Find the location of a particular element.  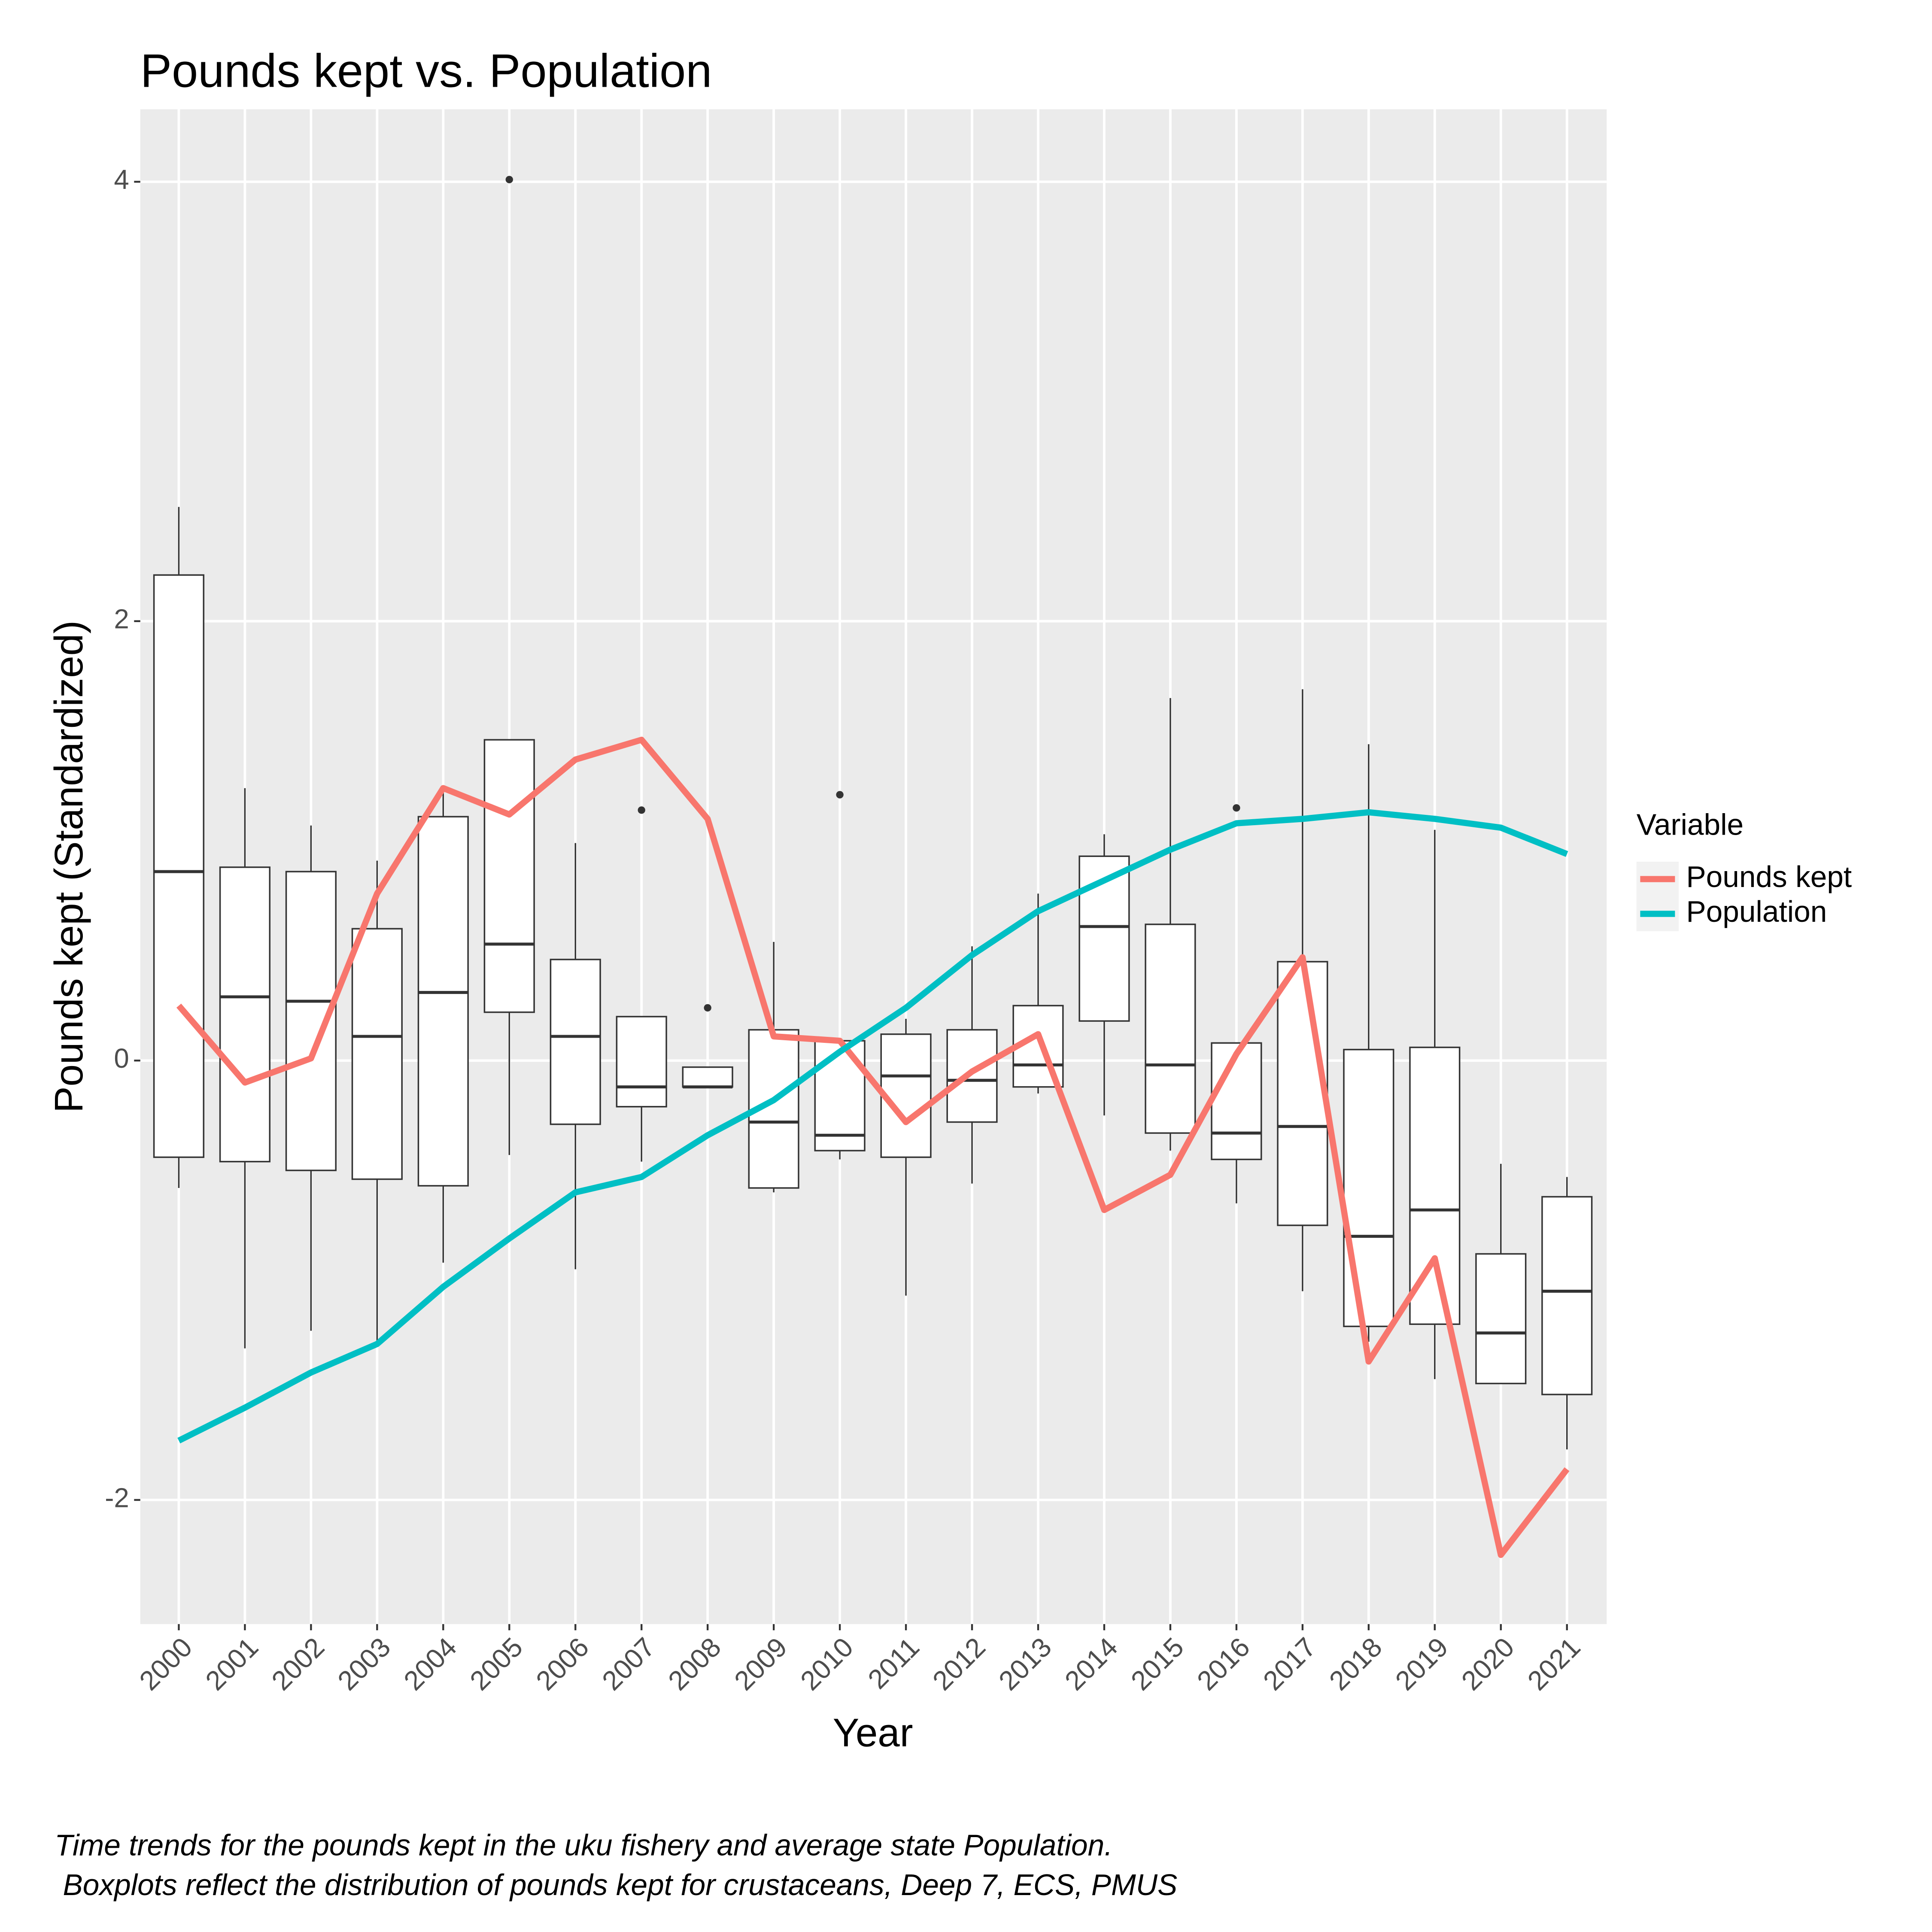

y-tick-label: 2 is located at coordinates (122, 619).